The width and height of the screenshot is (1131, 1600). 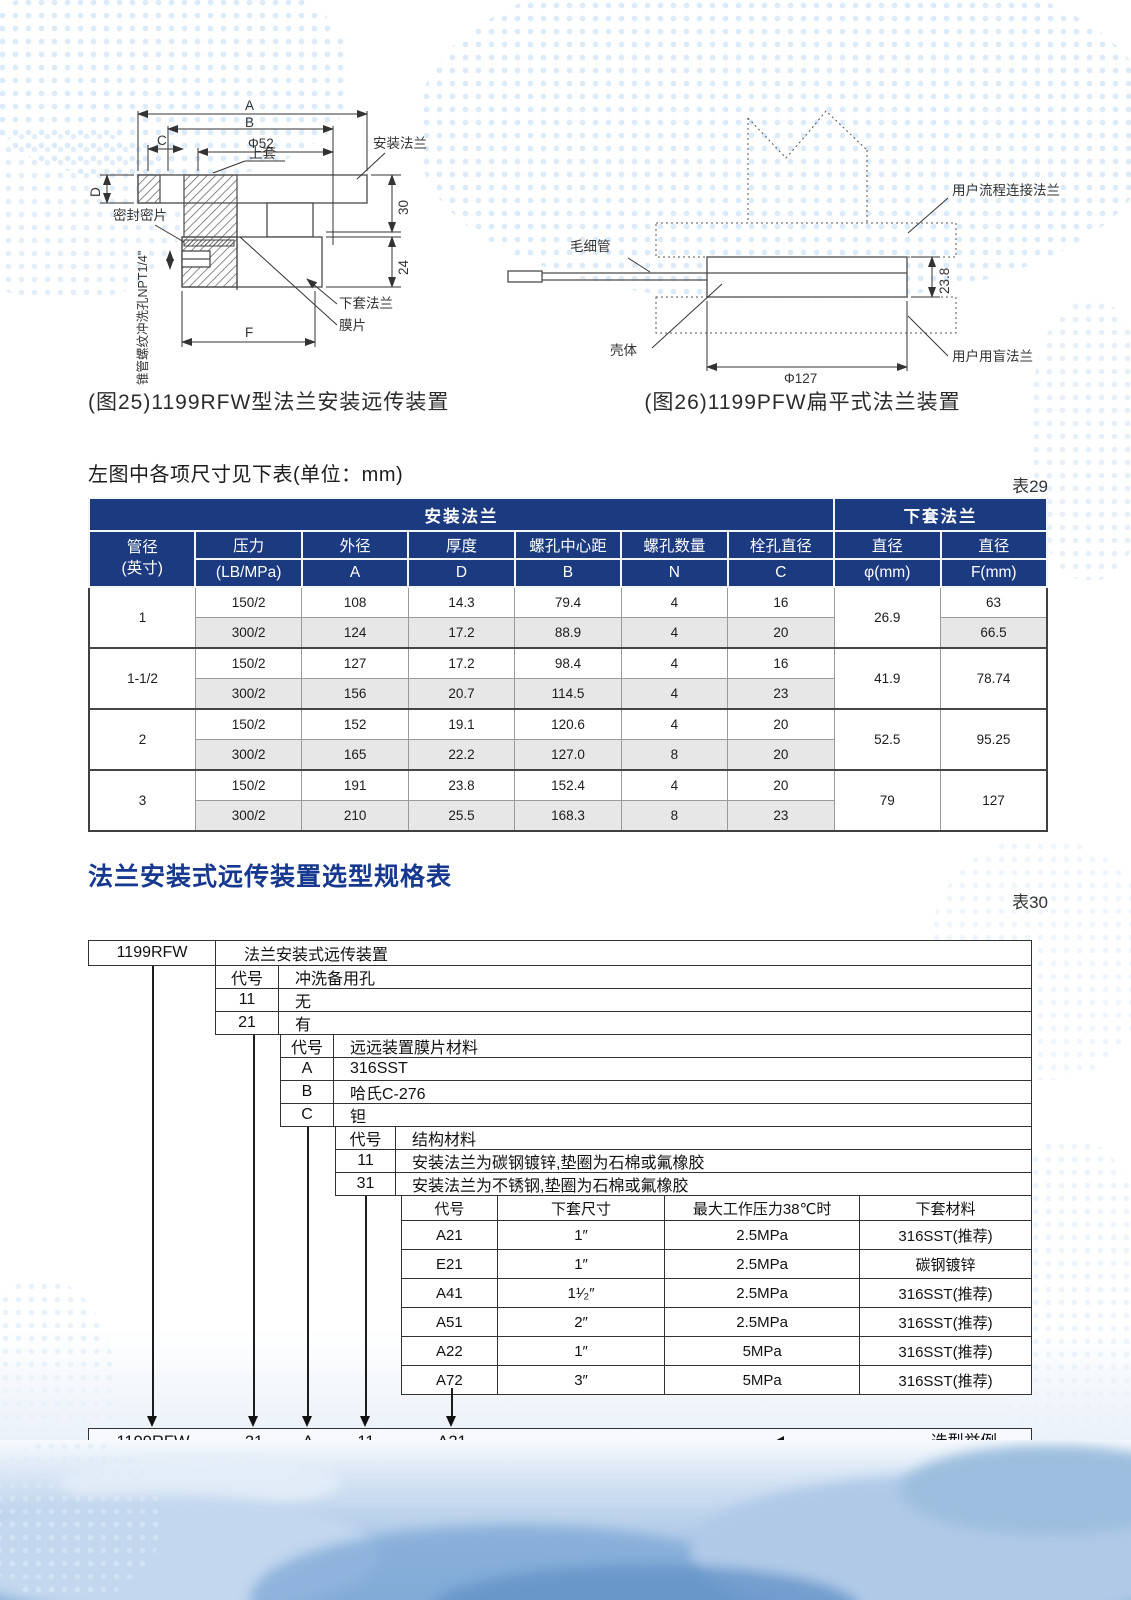 I want to click on figure-26-caption: (图26)1199PFW扁平式法兰装置, so click(x=802, y=402).